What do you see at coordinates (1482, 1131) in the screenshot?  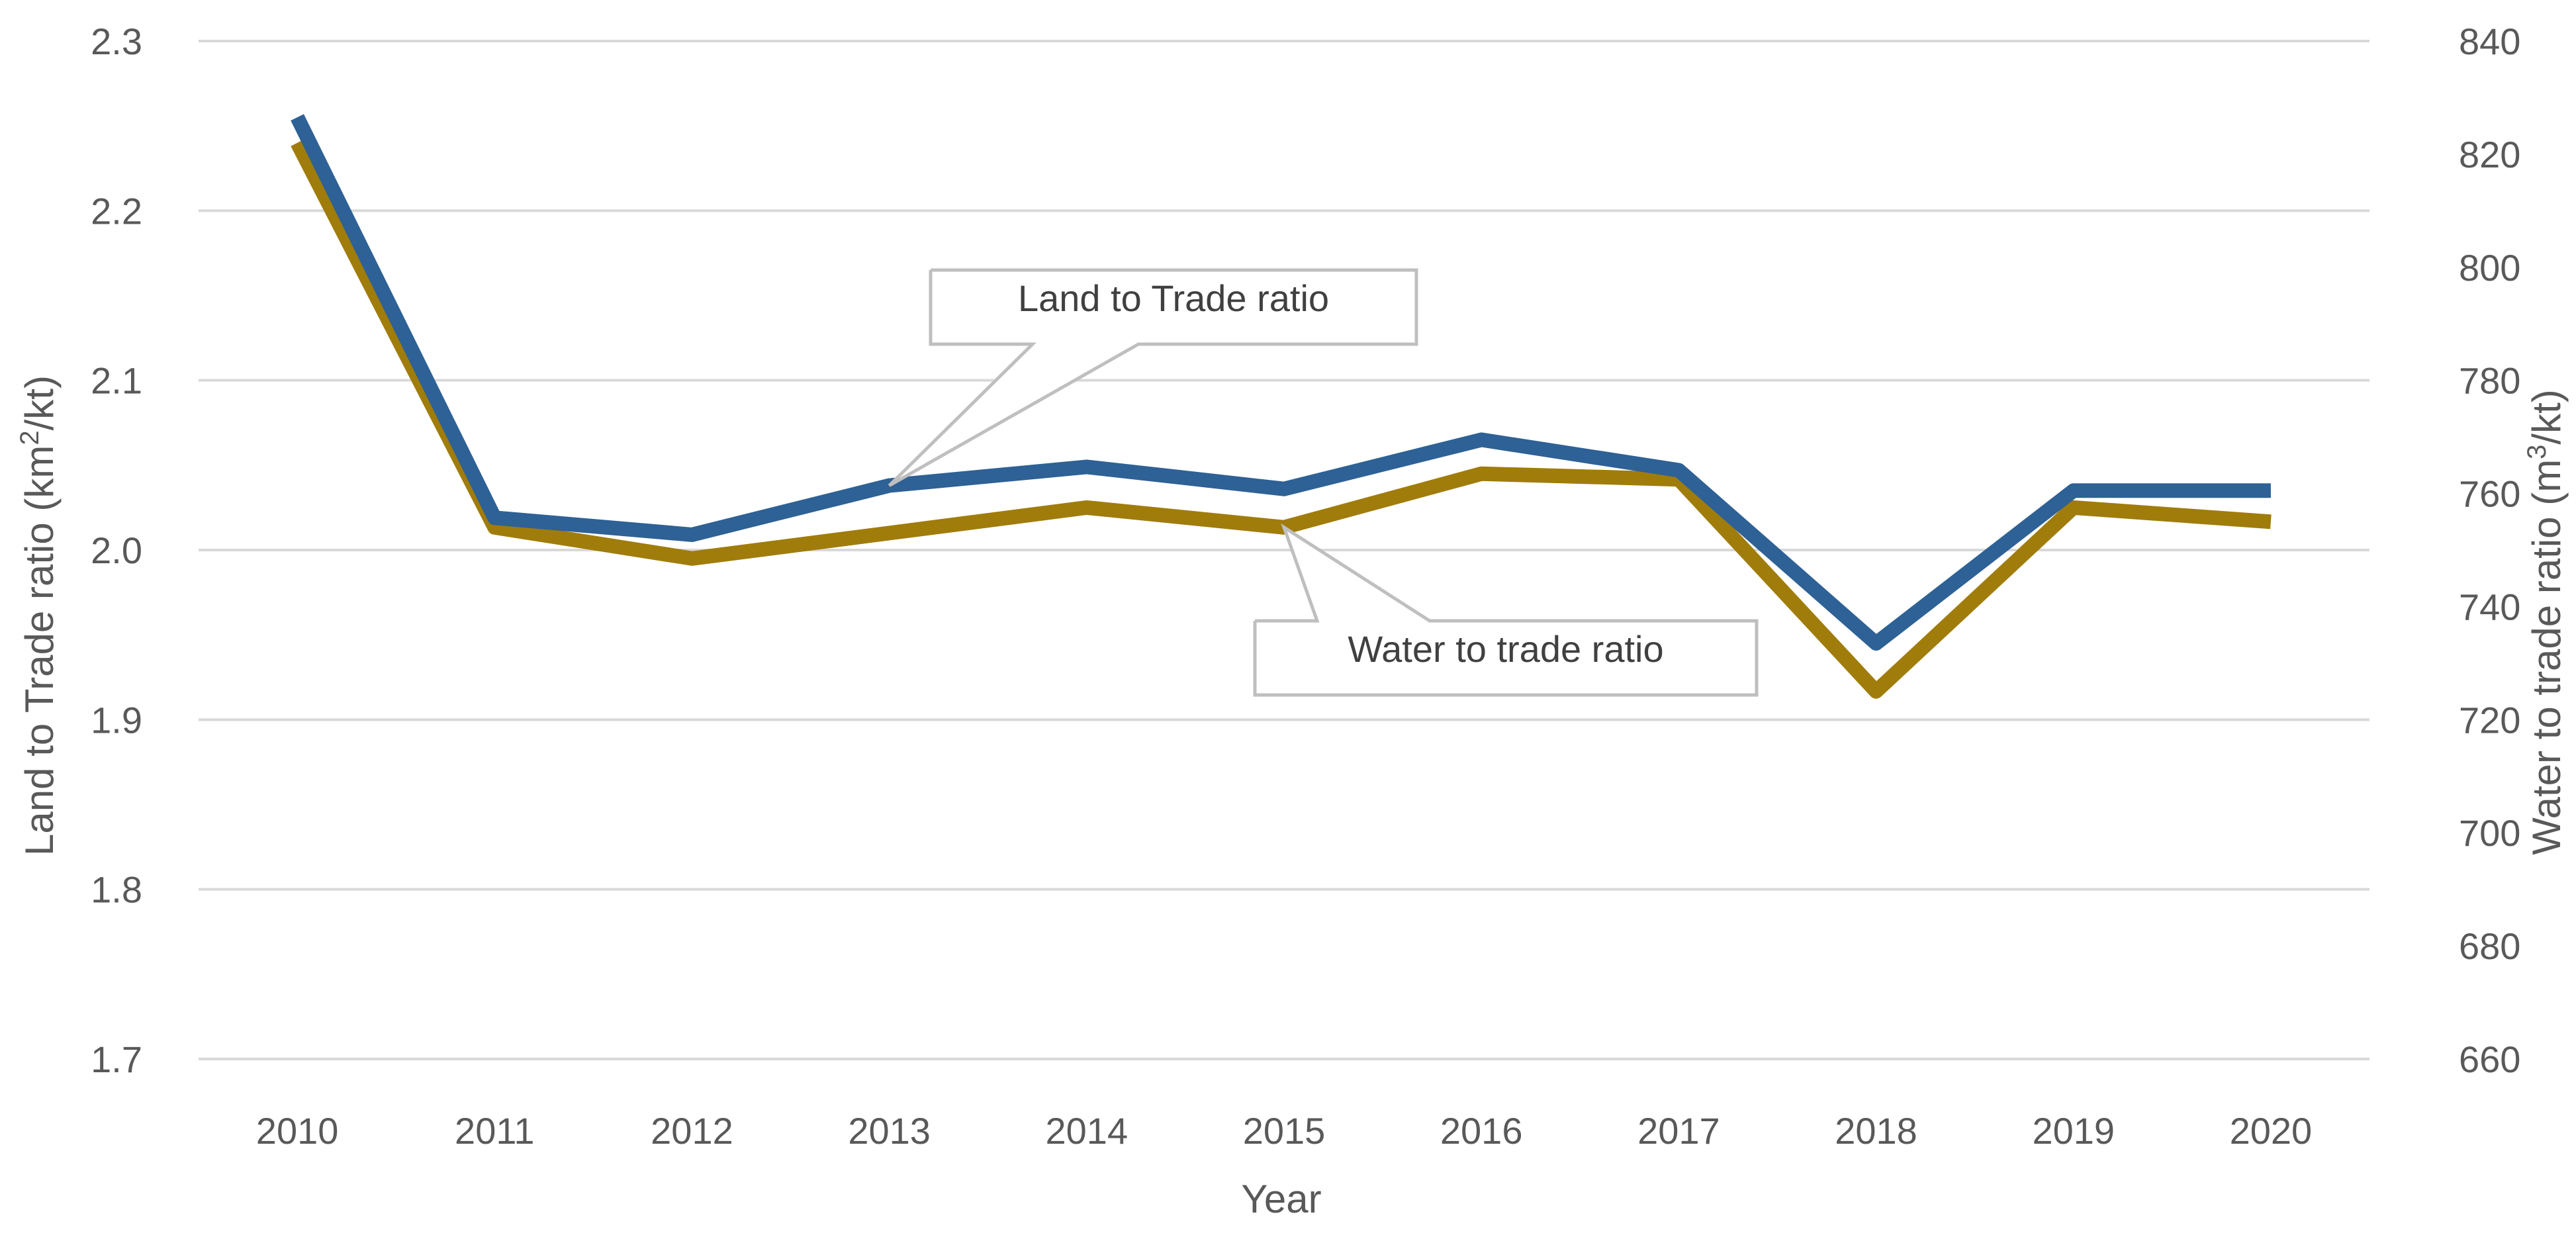 I see `x-tick-label: 2016` at bounding box center [1482, 1131].